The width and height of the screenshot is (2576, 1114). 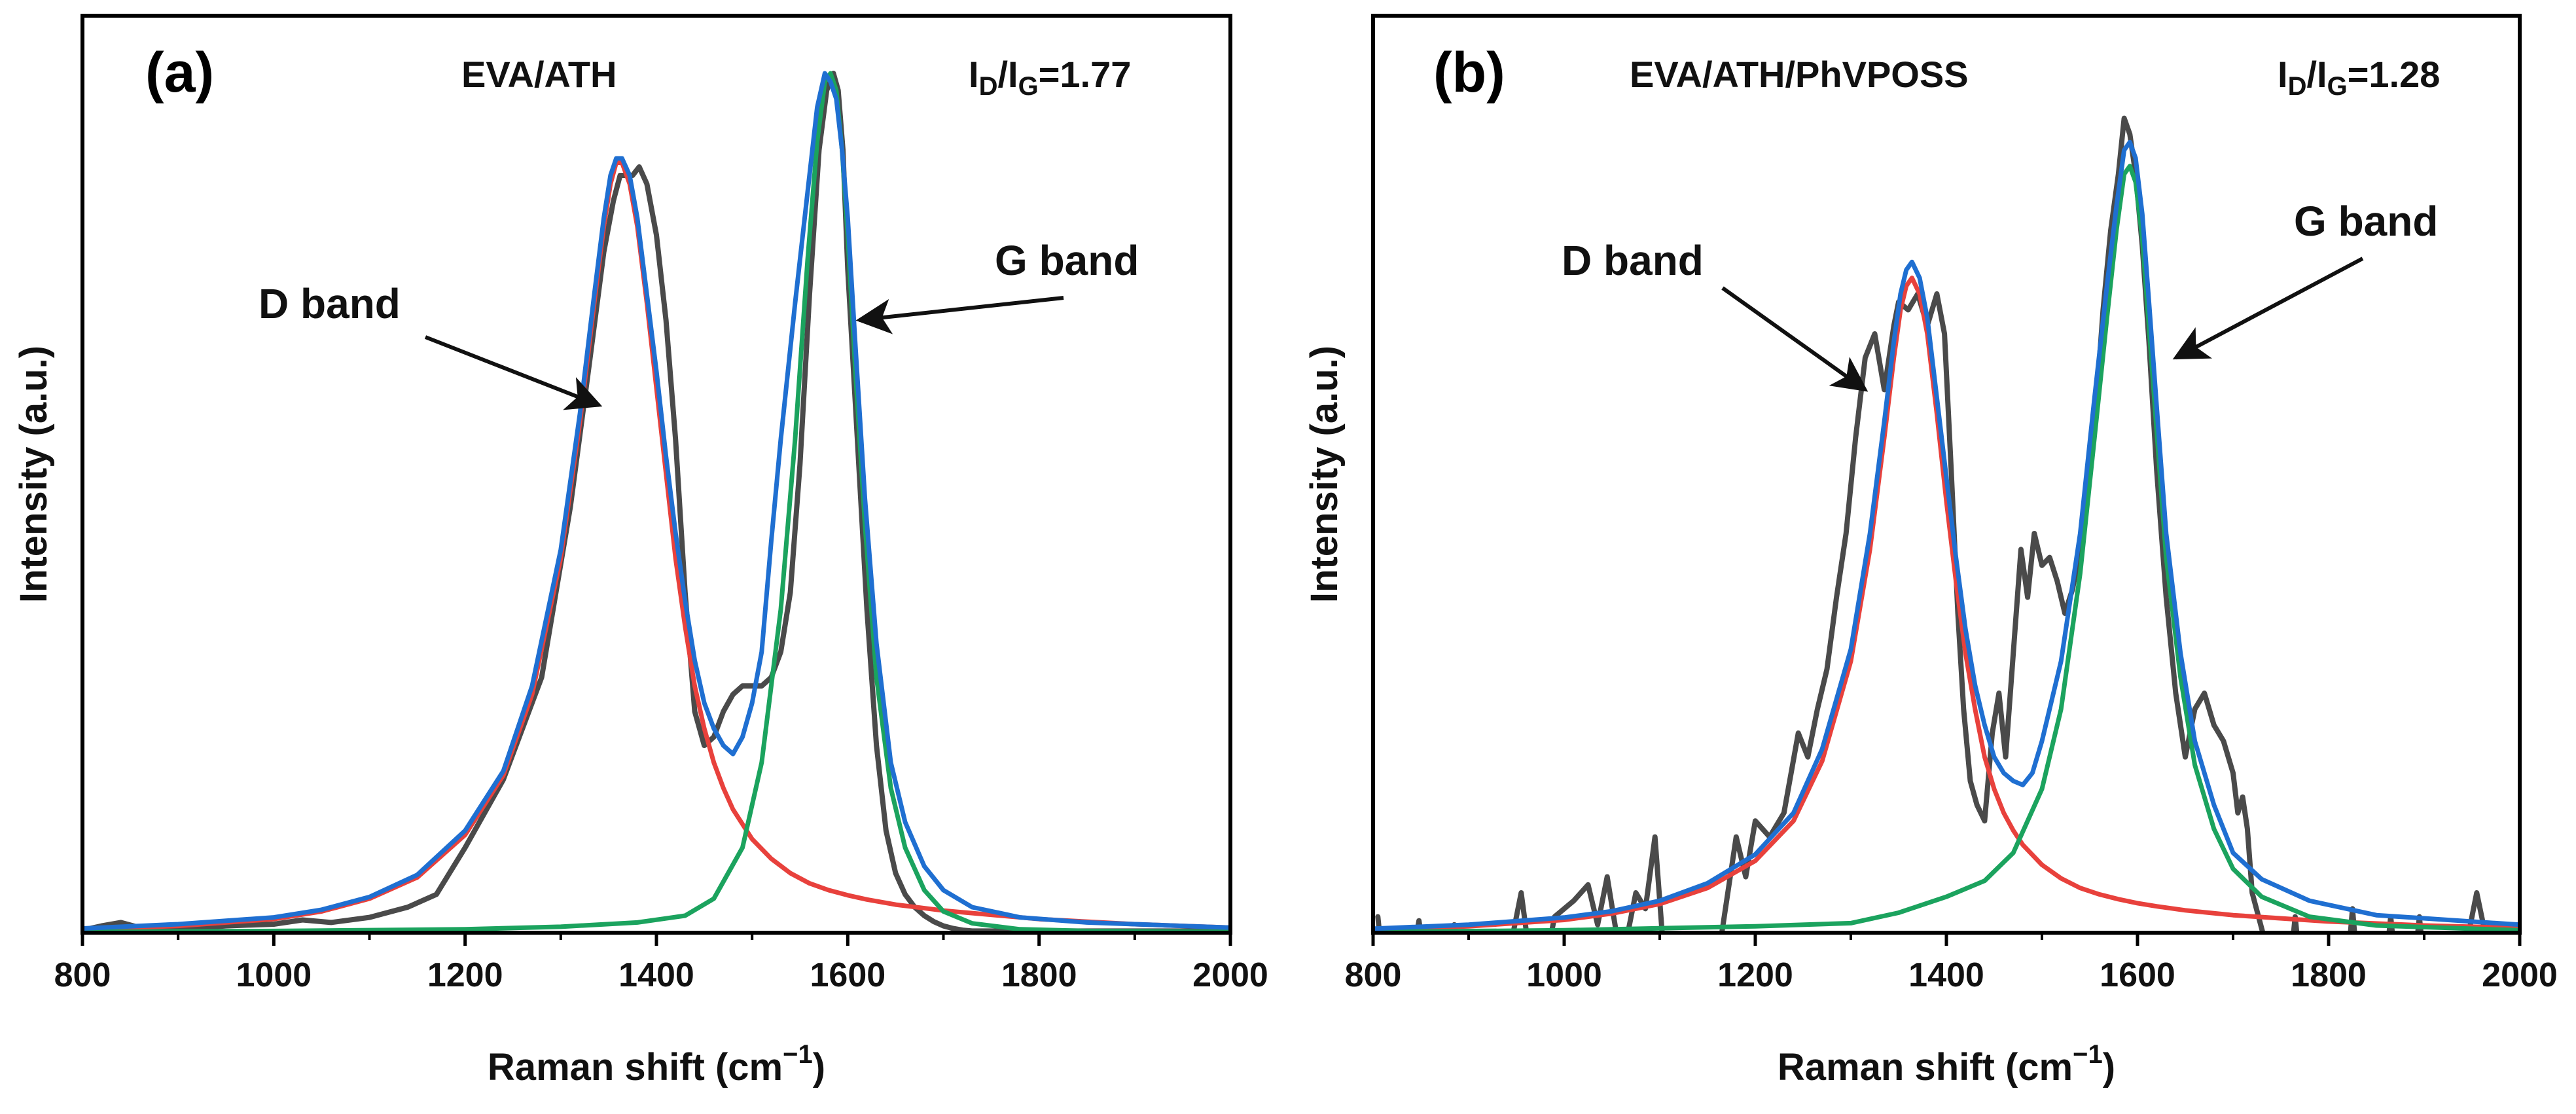 I want to click on panel-title: EVA/ATH/PhVPOSS, so click(x=1799, y=74).